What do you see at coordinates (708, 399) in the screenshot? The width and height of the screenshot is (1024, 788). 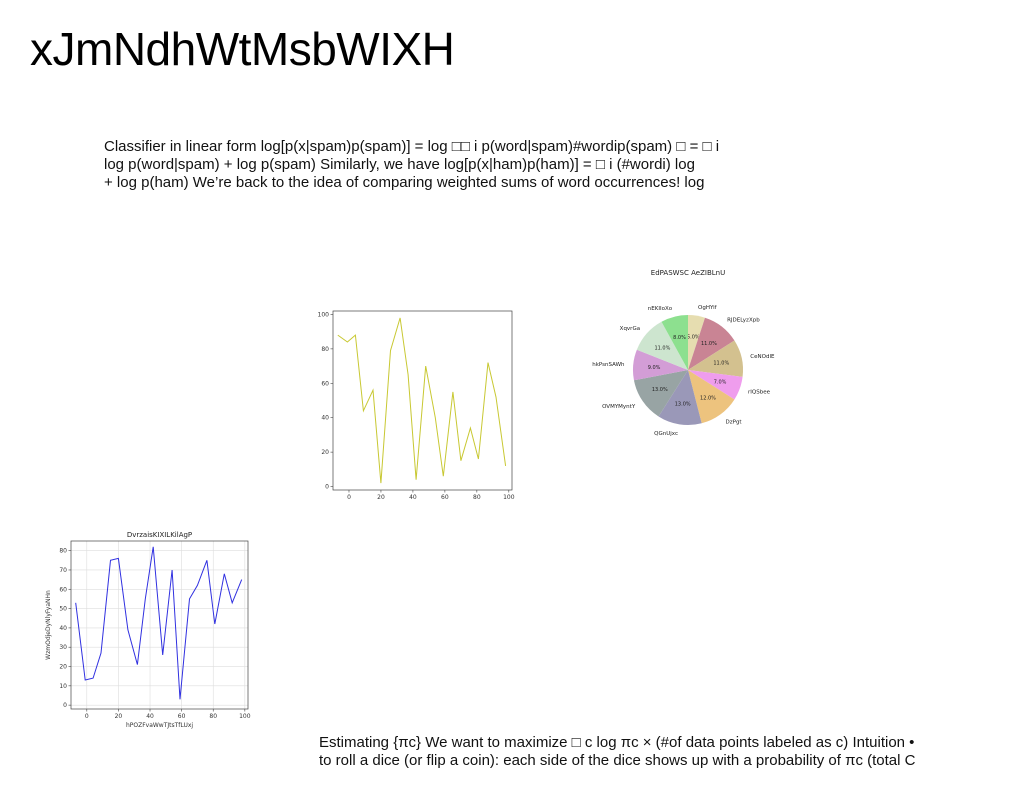 I see `pie-percent-label: 12.0%` at bounding box center [708, 399].